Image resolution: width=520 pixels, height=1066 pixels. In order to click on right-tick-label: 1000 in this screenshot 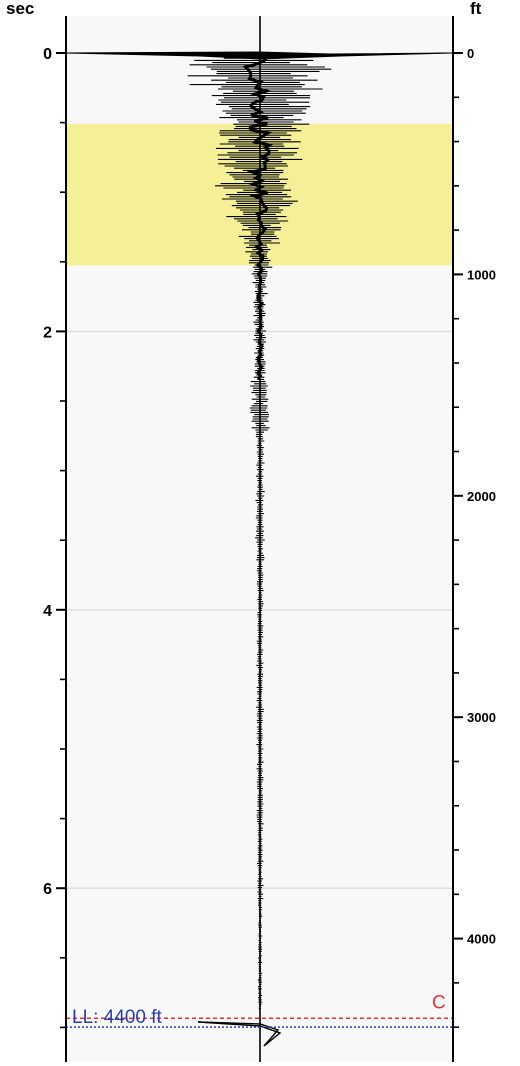, I will do `click(481, 274)`.